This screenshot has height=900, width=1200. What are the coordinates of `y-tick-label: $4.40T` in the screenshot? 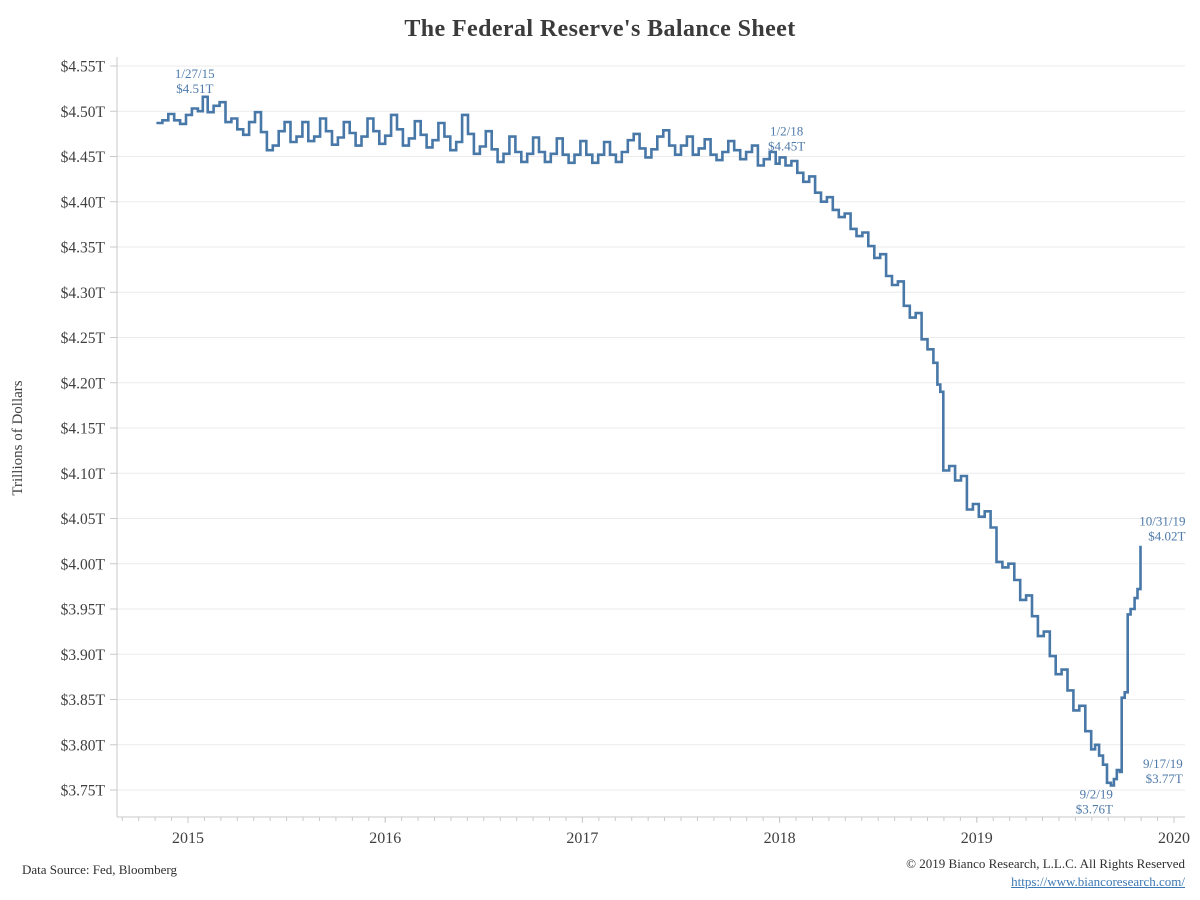 It's located at (83, 202).